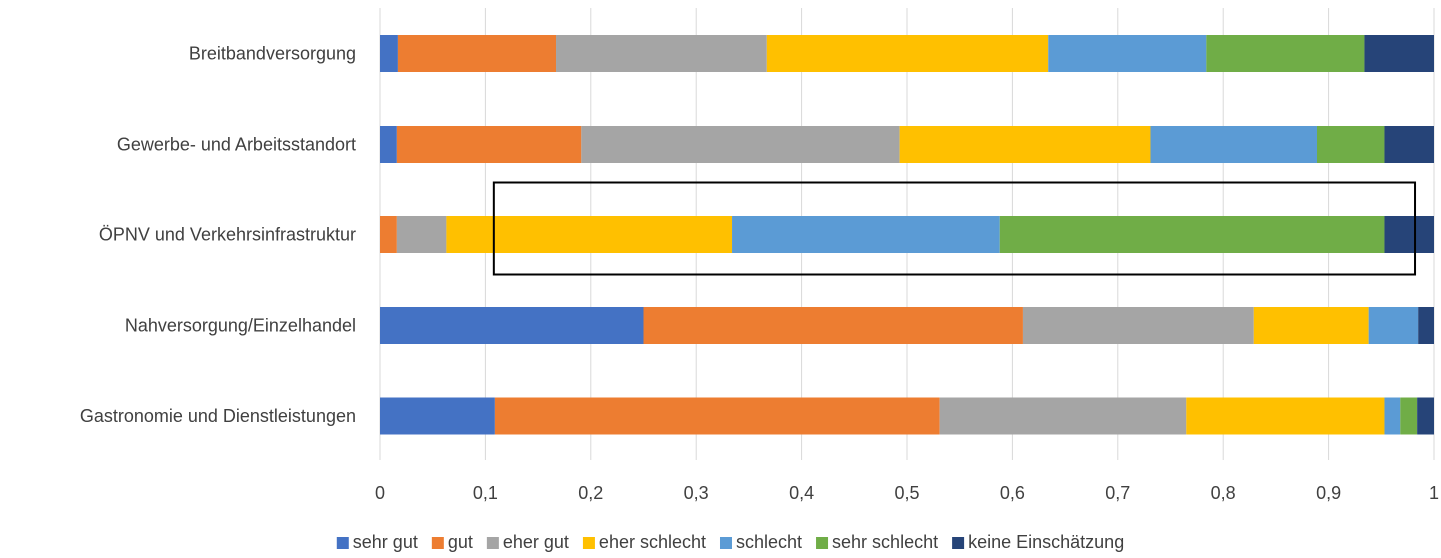 The image size is (1441, 558). I want to click on legend-label: schlecht, so click(769, 542).